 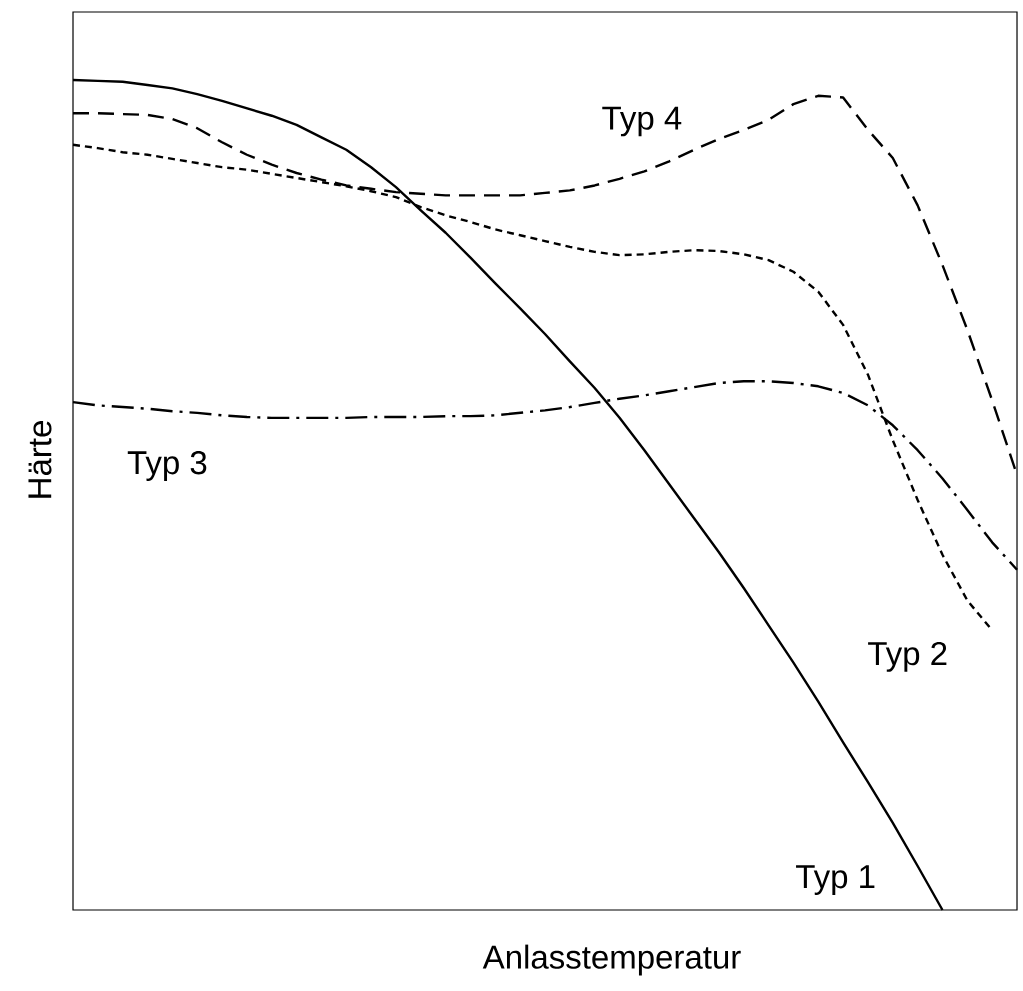 I want to click on x-axis-title: Anlasstemperatur, so click(x=611, y=960).